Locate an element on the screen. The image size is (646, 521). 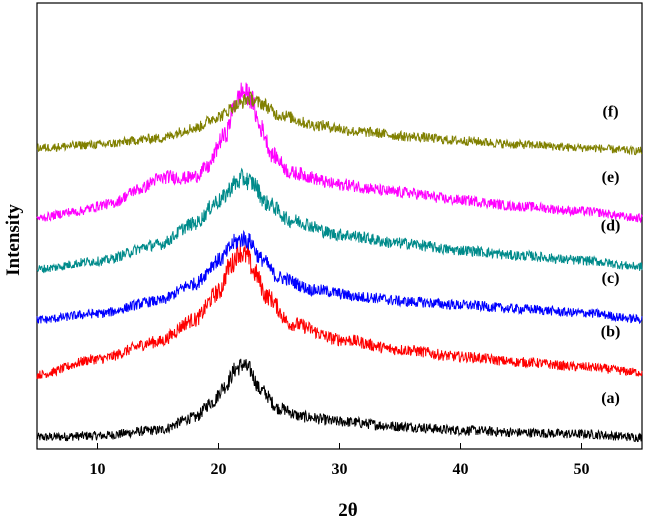
series-label-1: (a) is located at coordinates (610, 398).